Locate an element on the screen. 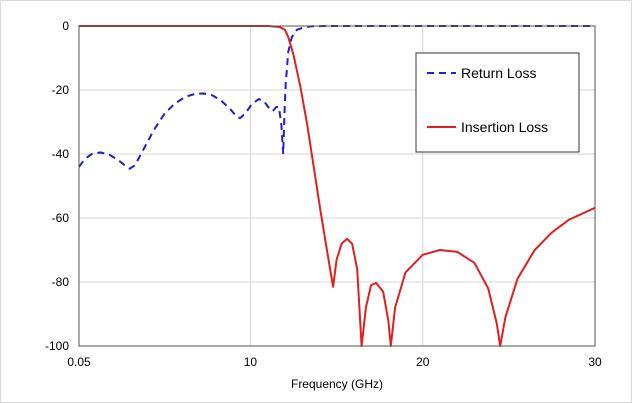 The width and height of the screenshot is (632, 403). x-tick-label: 10 is located at coordinates (251, 362).